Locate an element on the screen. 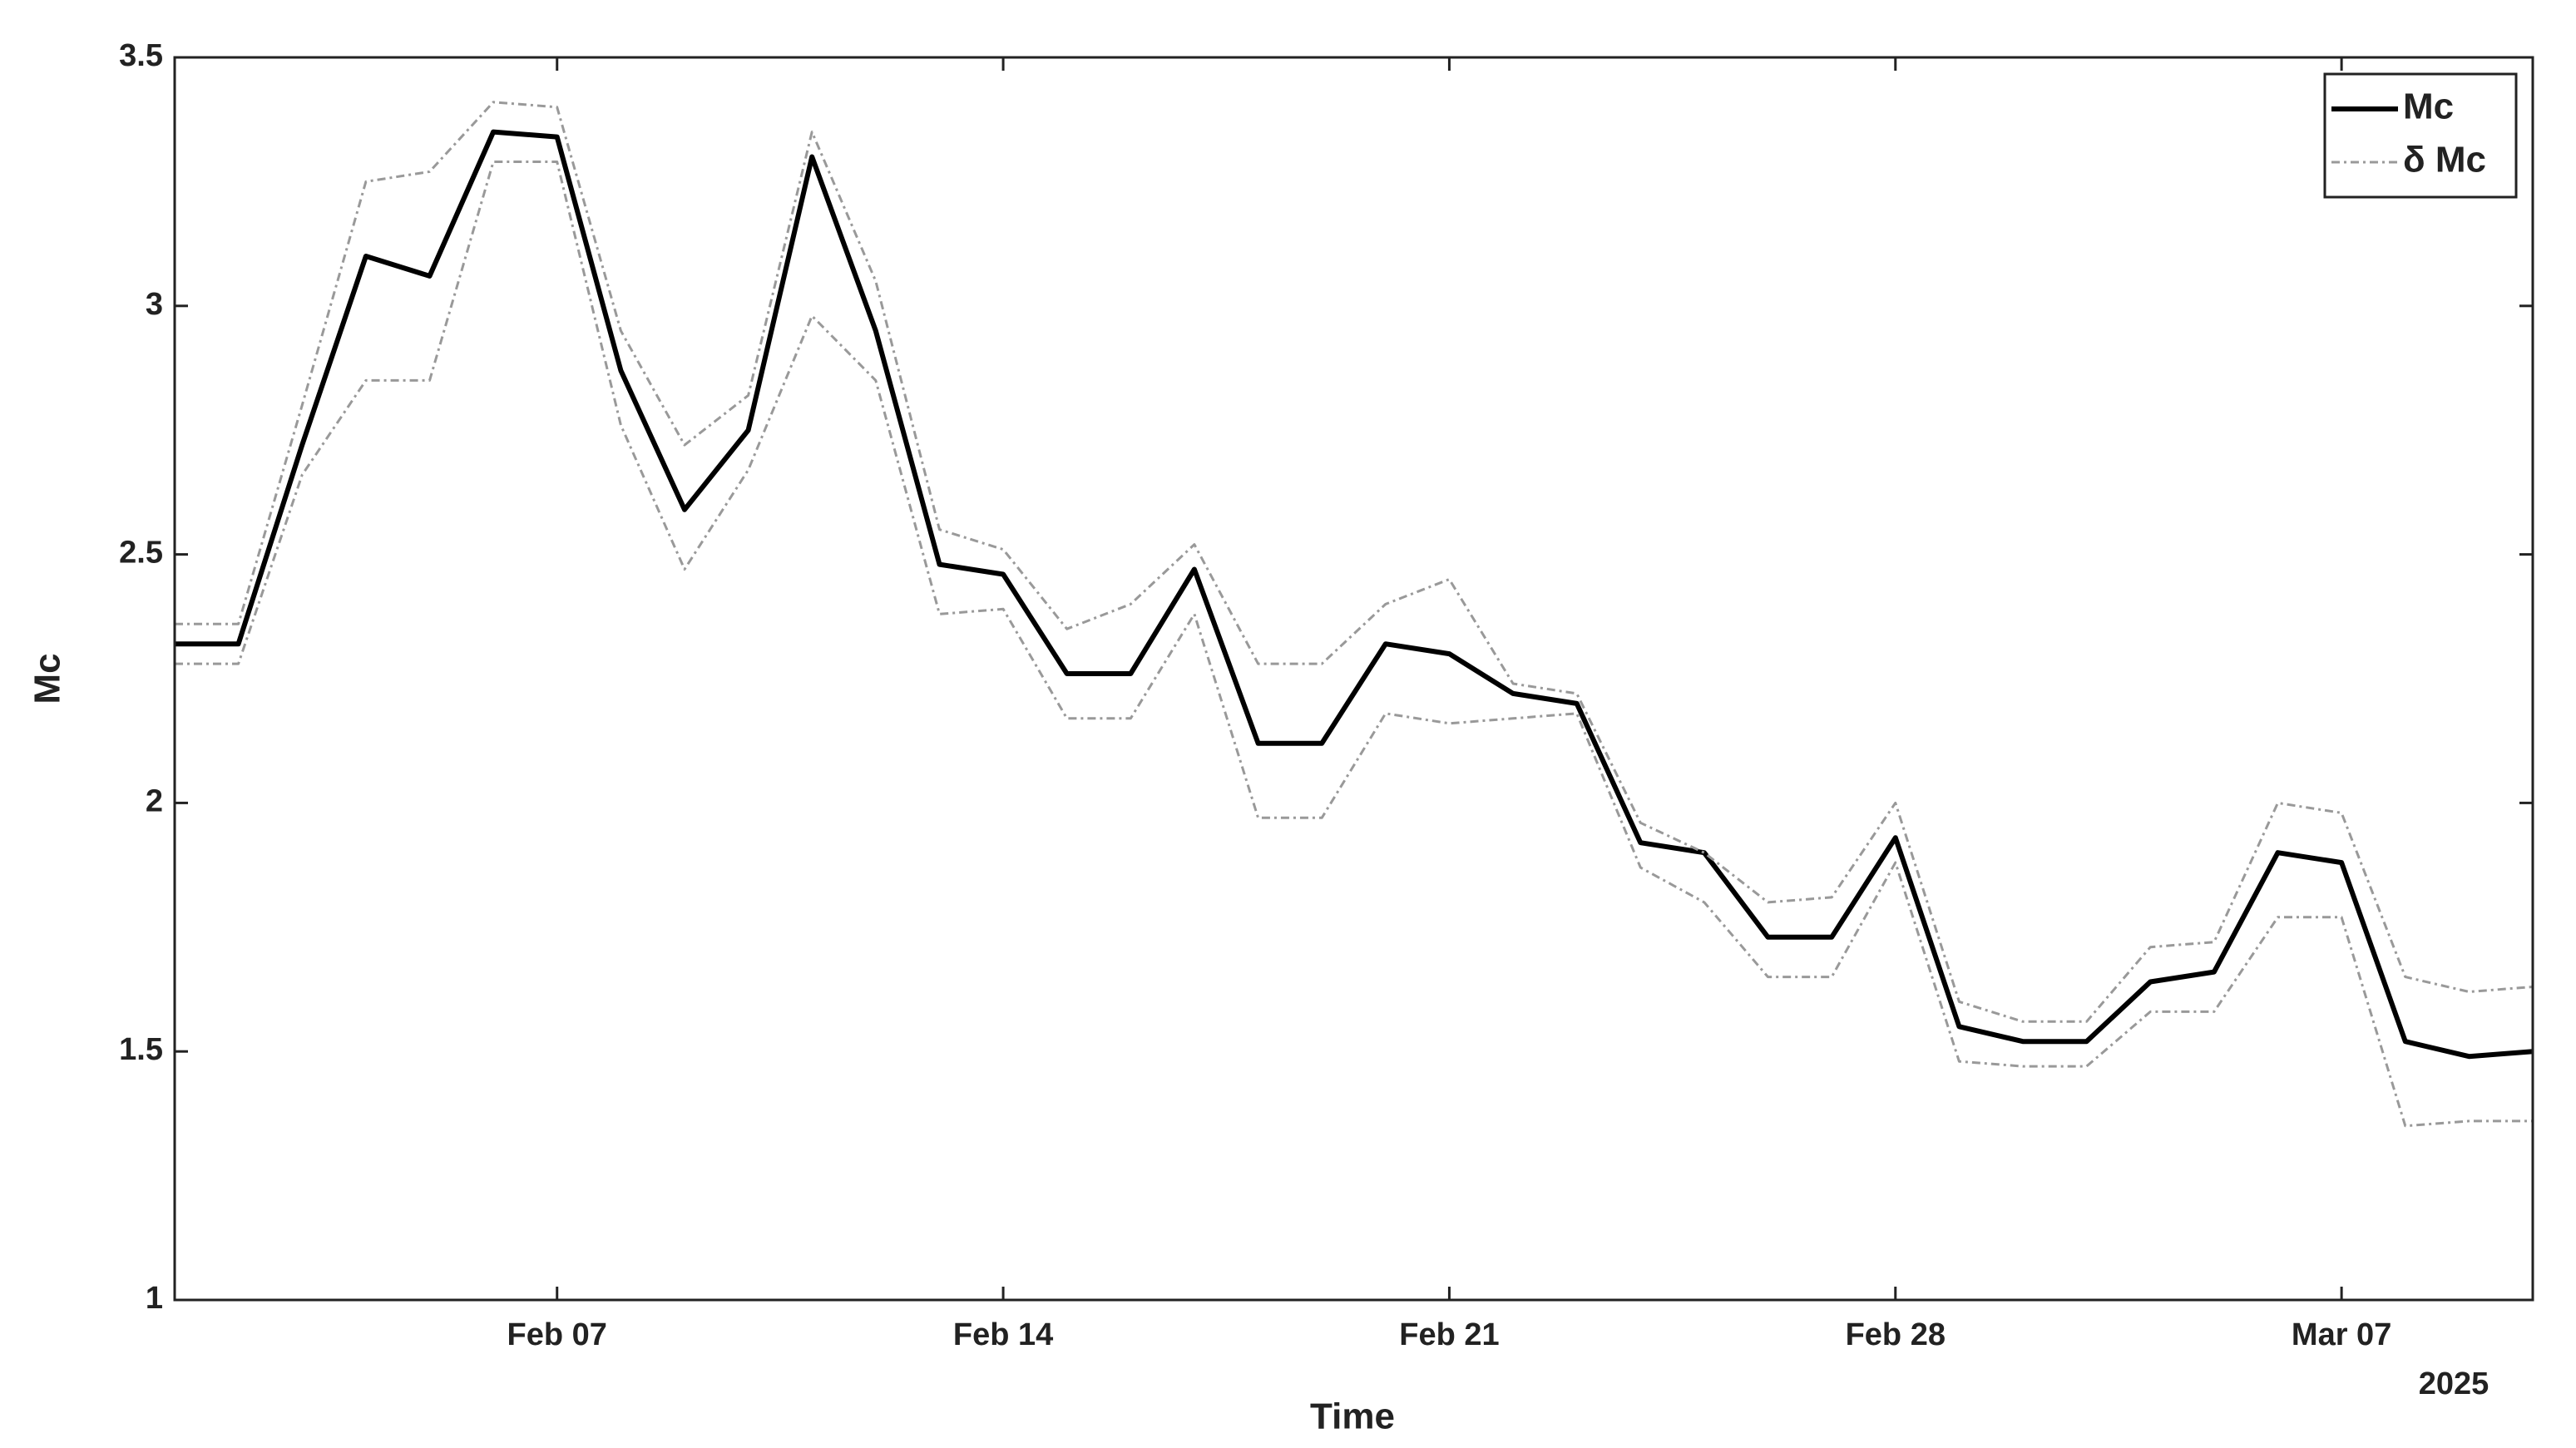 The image size is (2576, 1448). y-tick-label: 1.5 is located at coordinates (141, 1049).